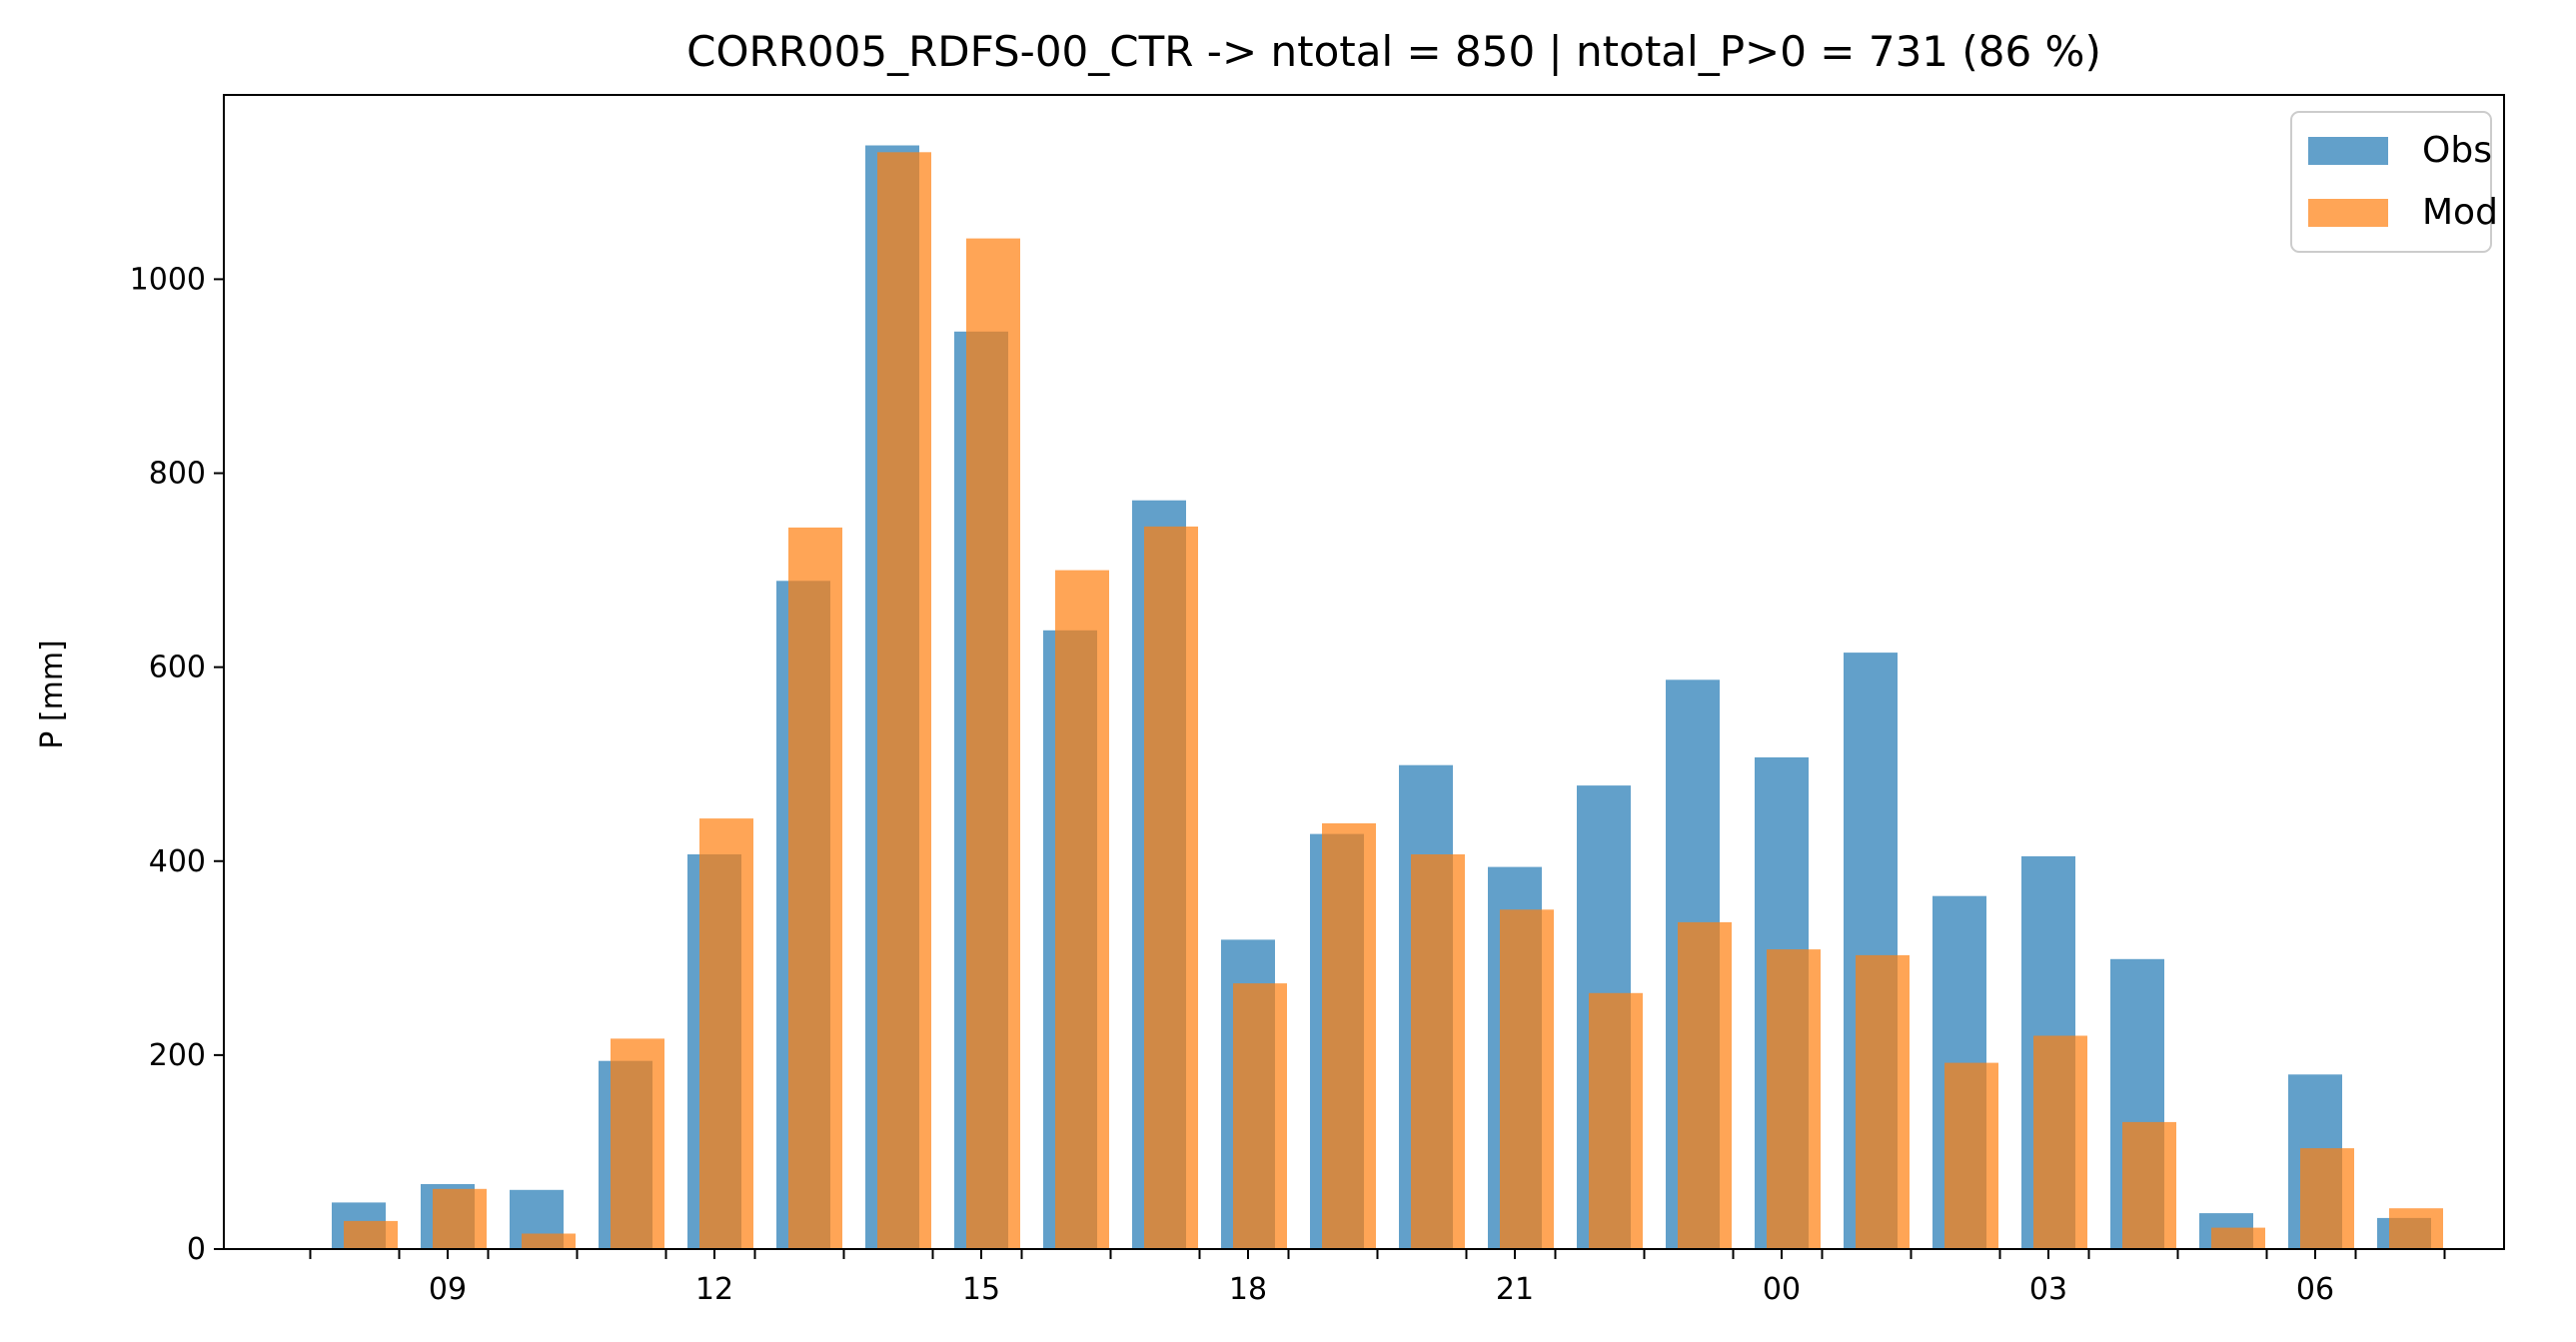 Image resolution: width=2576 pixels, height=1342 pixels. Describe the element at coordinates (2460, 212) in the screenshot. I see `legend-label-mod: Mod` at that location.